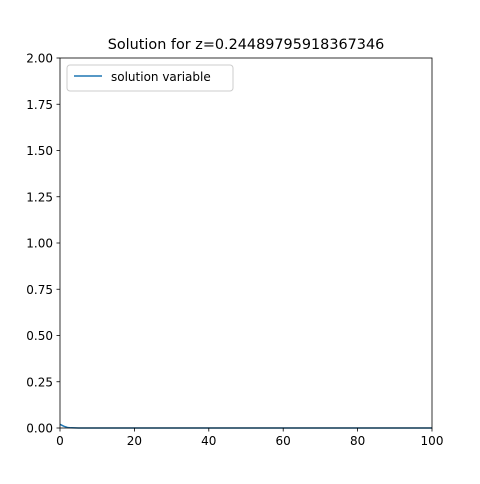  Describe the element at coordinates (60, 441) in the screenshot. I see `x-tick-label: 0` at that location.